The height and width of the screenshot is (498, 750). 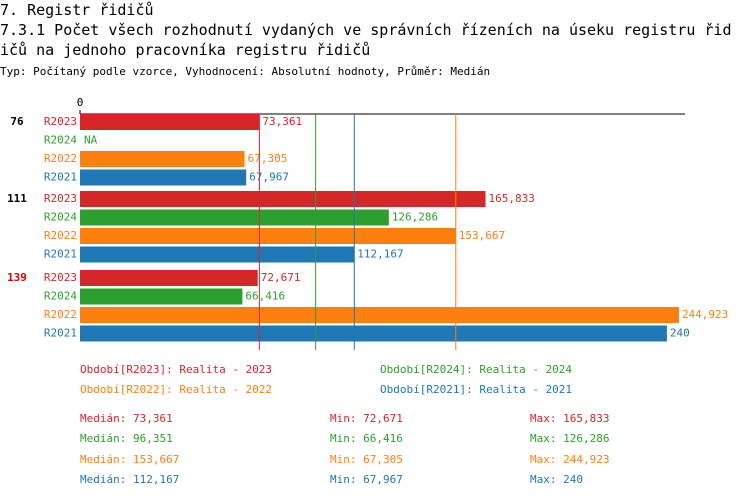 I want to click on median-stat: Medián: 153,667, so click(x=129, y=459).